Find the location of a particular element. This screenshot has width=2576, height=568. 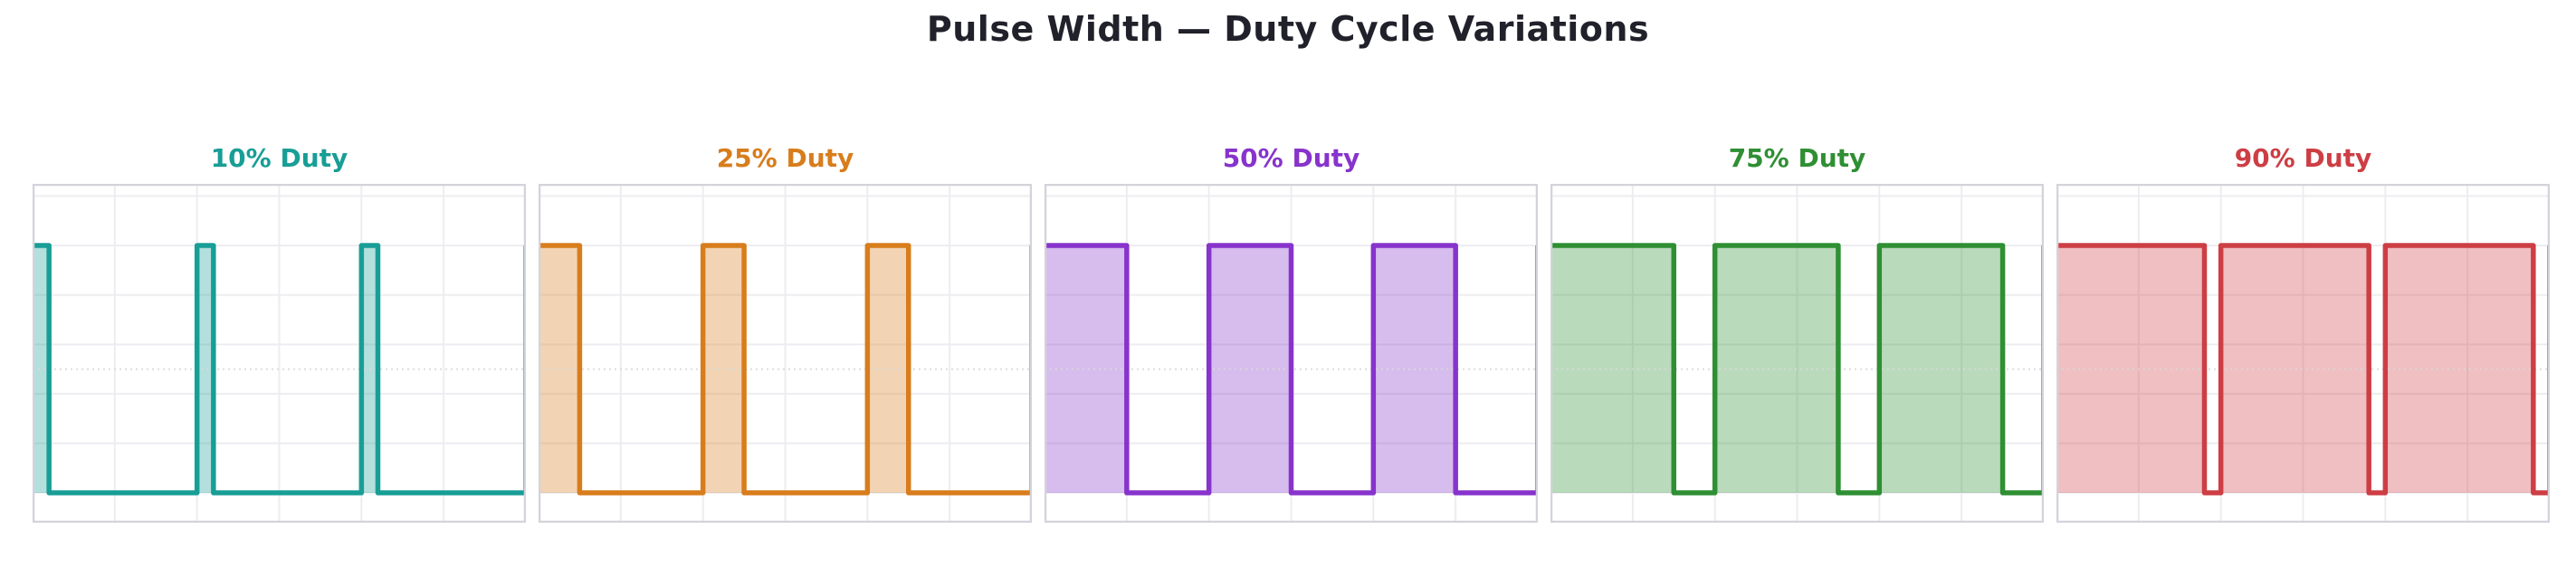

waveform-fill is located at coordinates (2303, 369).